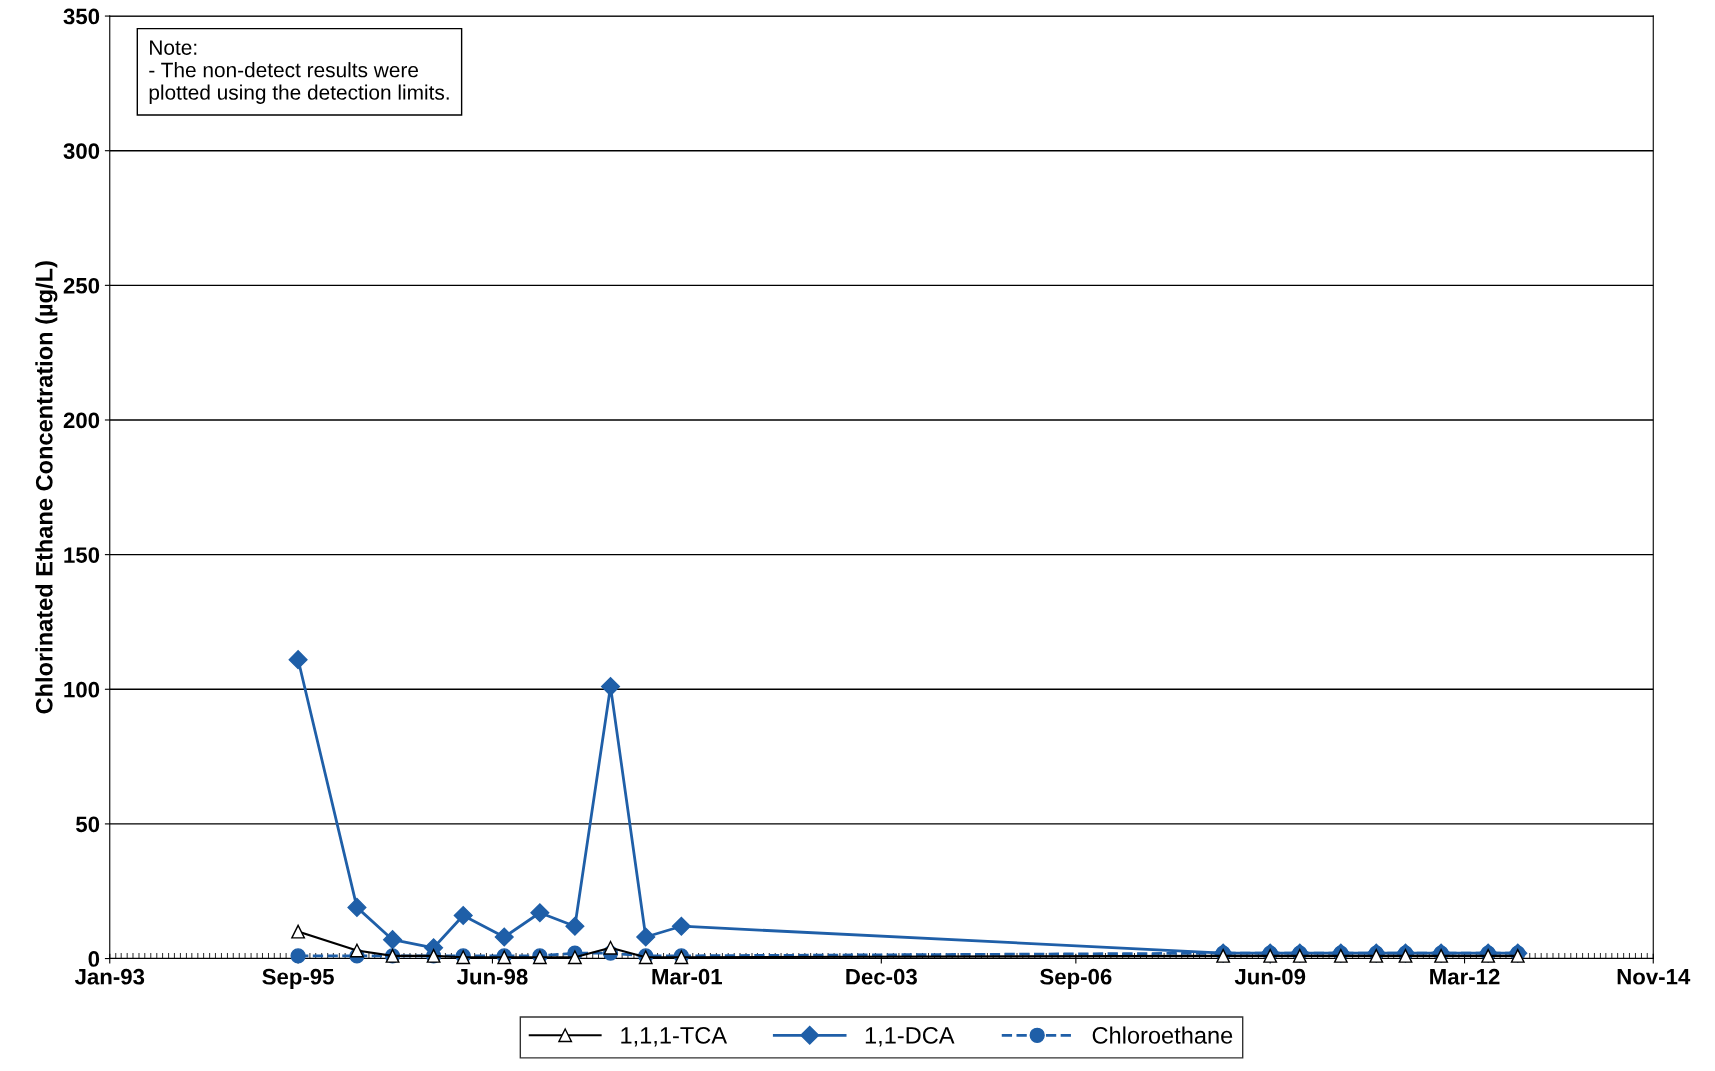 This screenshot has width=1715, height=1071. What do you see at coordinates (687, 976) in the screenshot?
I see `x-tick-label: Mar-01` at bounding box center [687, 976].